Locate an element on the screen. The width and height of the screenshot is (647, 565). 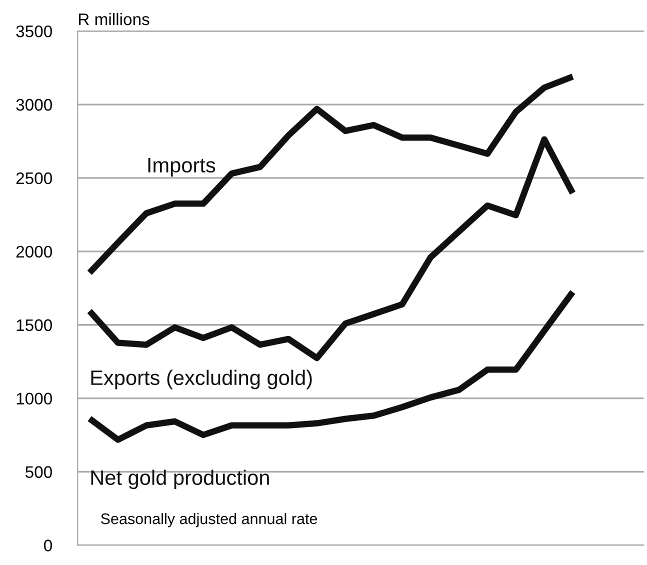
y-tick-label: 0 is located at coordinates (48, 546).